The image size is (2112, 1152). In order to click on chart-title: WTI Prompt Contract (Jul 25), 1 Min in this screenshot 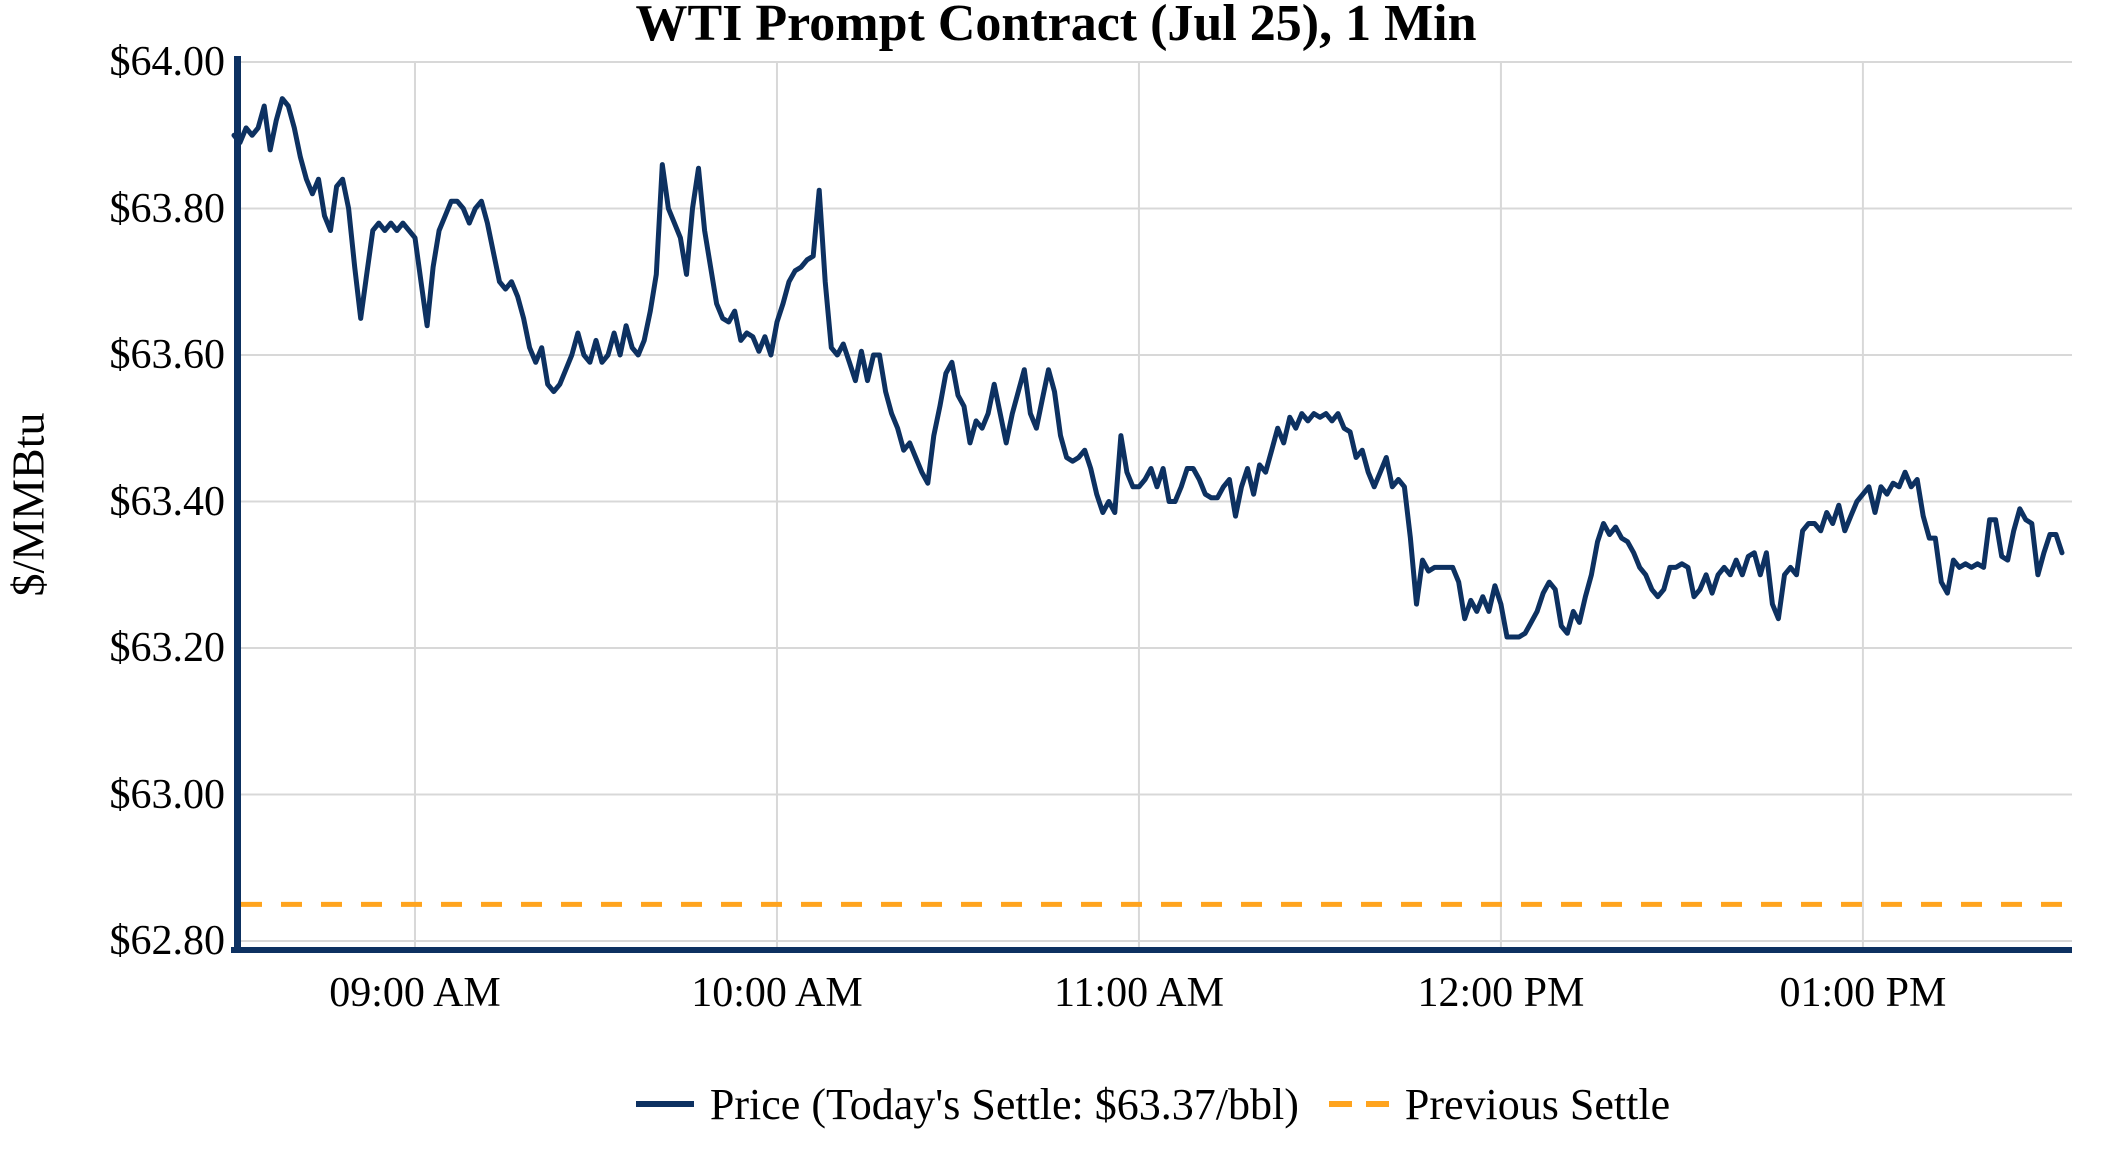, I will do `click(1056, 26)`.